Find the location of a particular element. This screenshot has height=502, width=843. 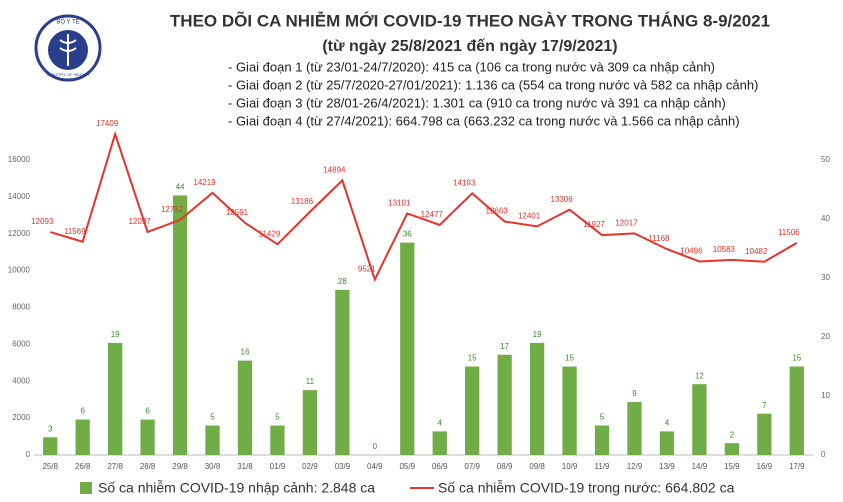

line-label: 12401 is located at coordinates (529, 215).